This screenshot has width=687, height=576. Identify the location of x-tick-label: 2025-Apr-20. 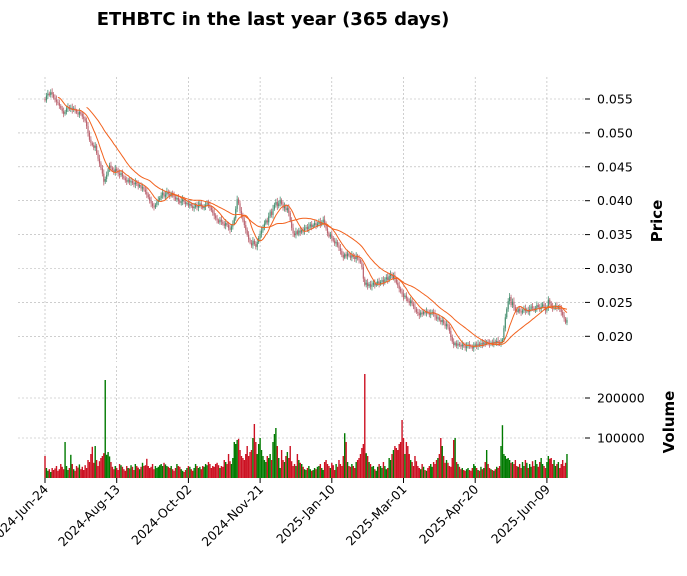
(448, 513).